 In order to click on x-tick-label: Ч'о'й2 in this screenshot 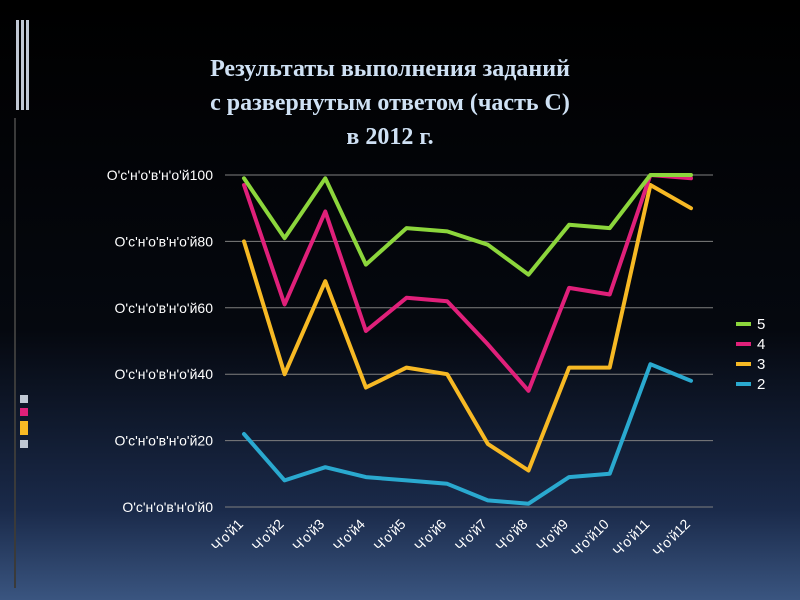, I will do `click(268, 535)`.